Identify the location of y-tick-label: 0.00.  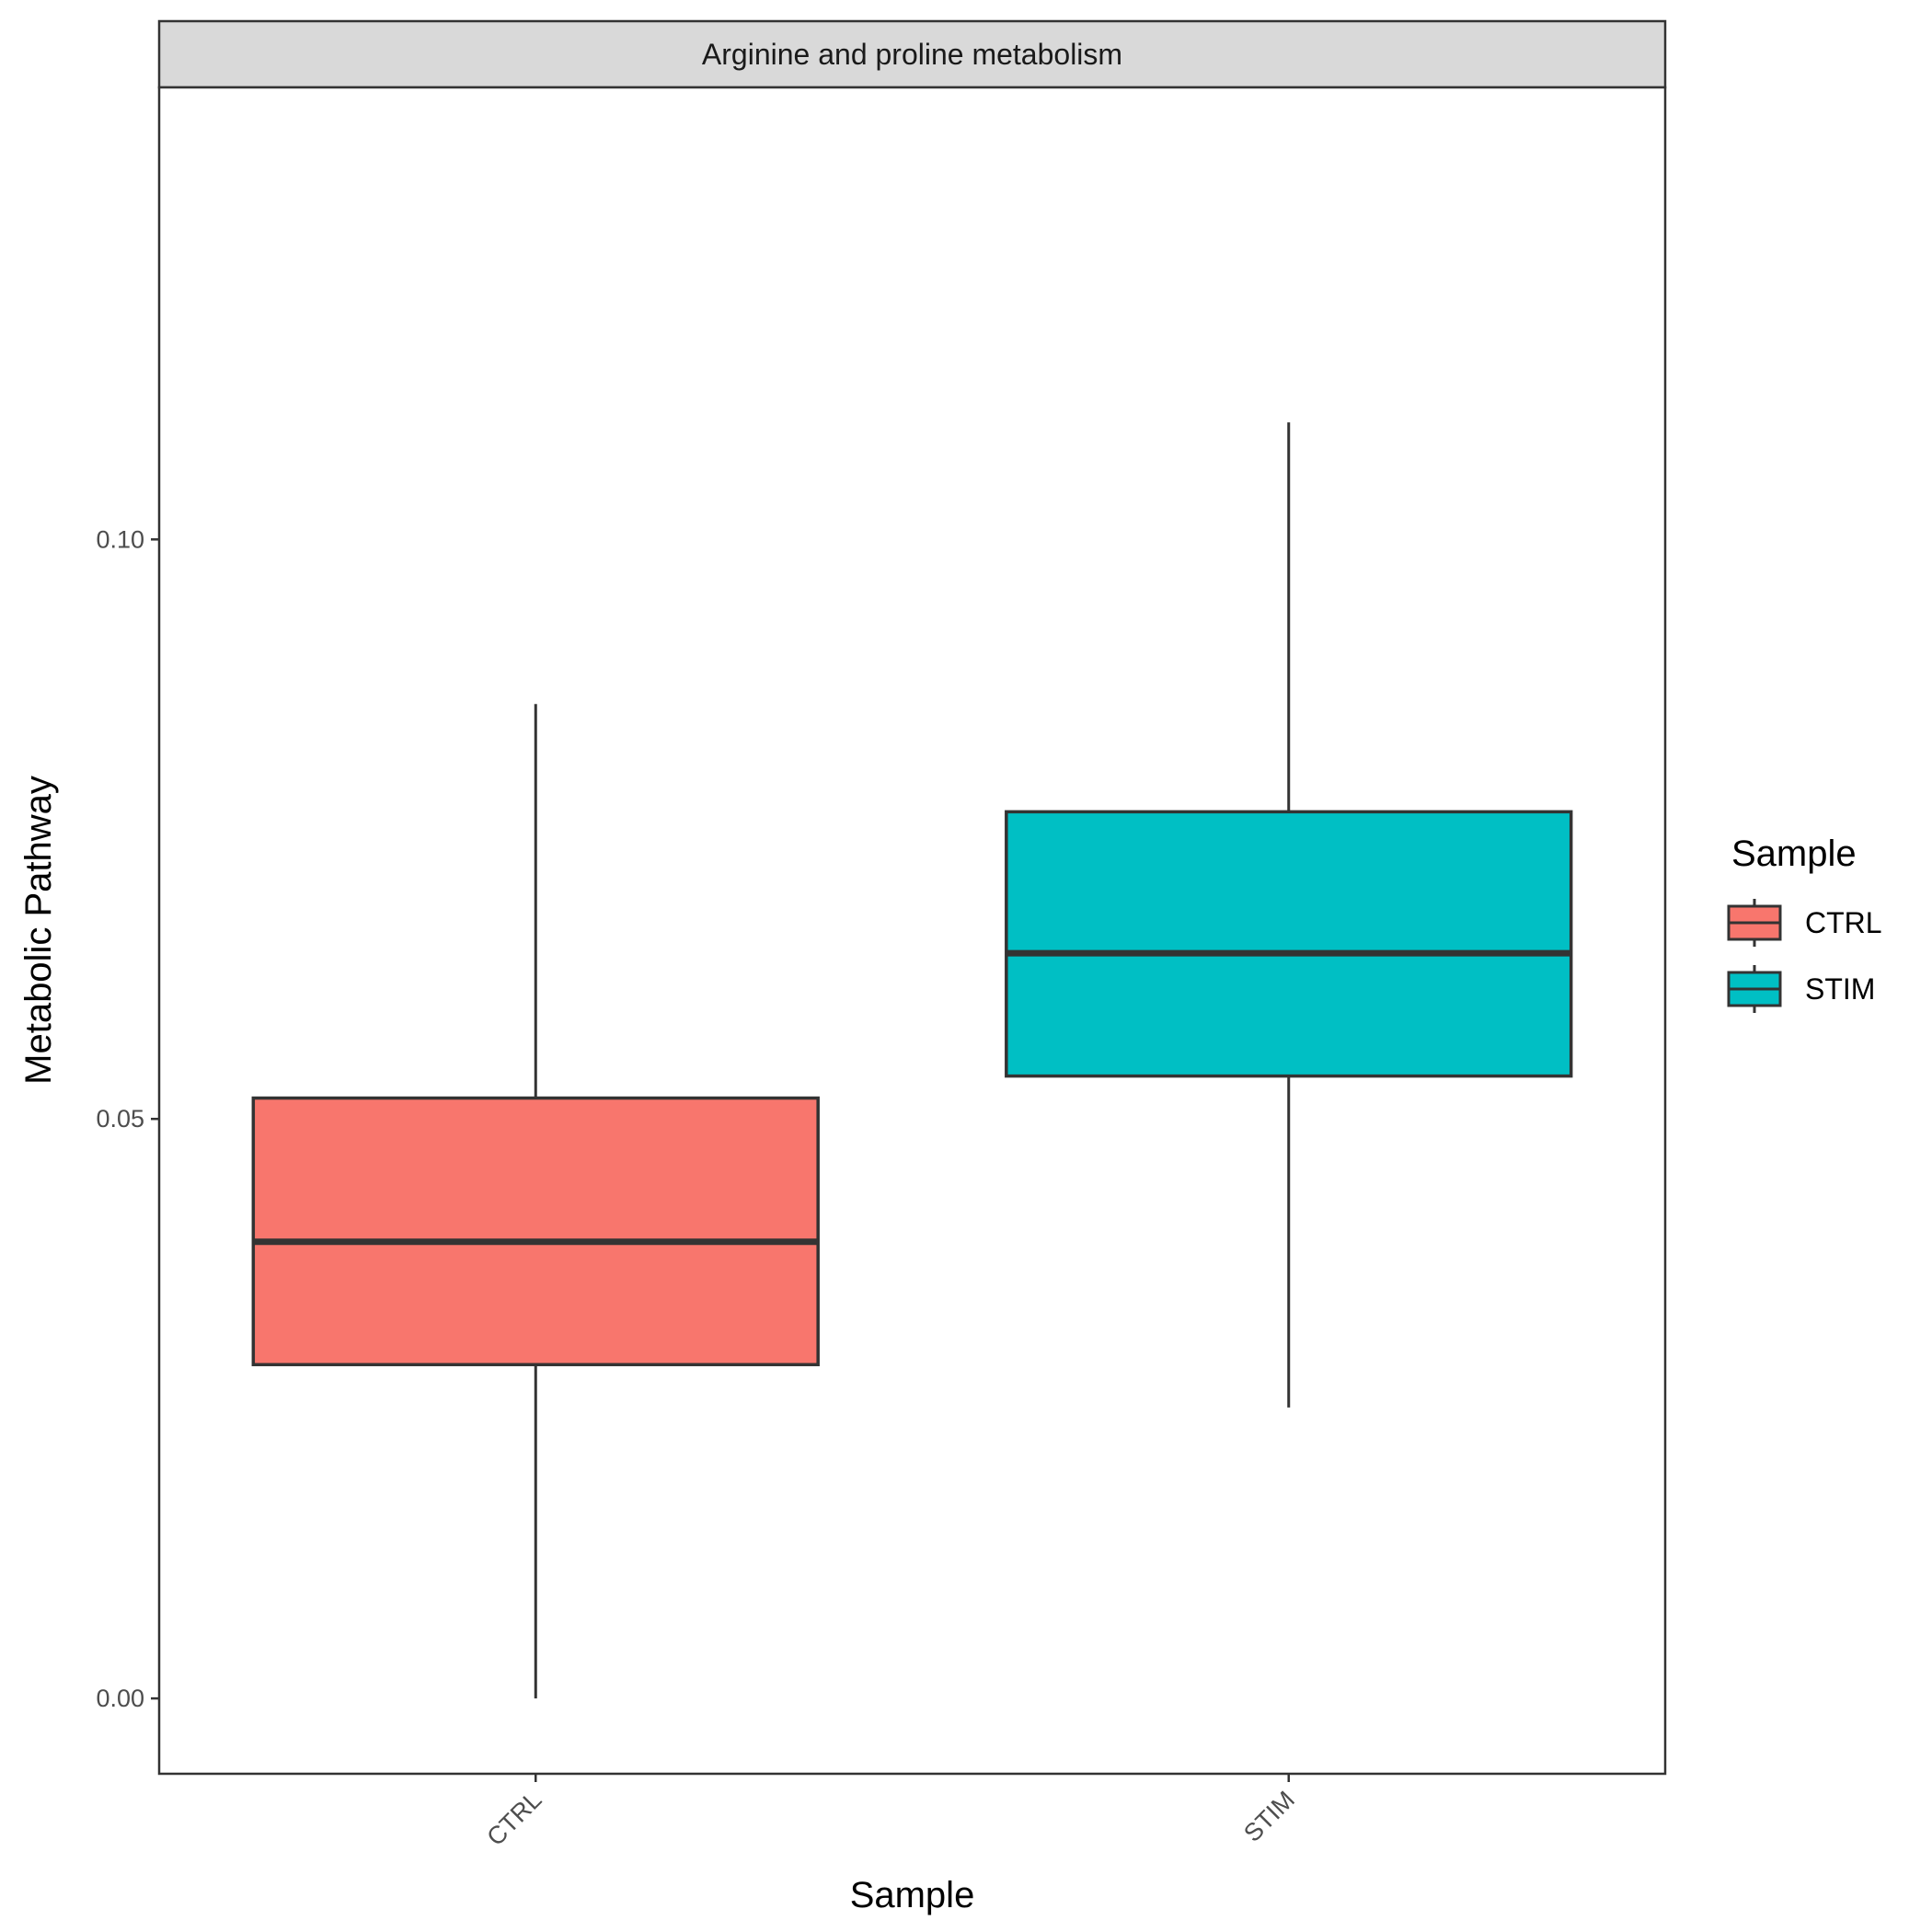
(120, 1698).